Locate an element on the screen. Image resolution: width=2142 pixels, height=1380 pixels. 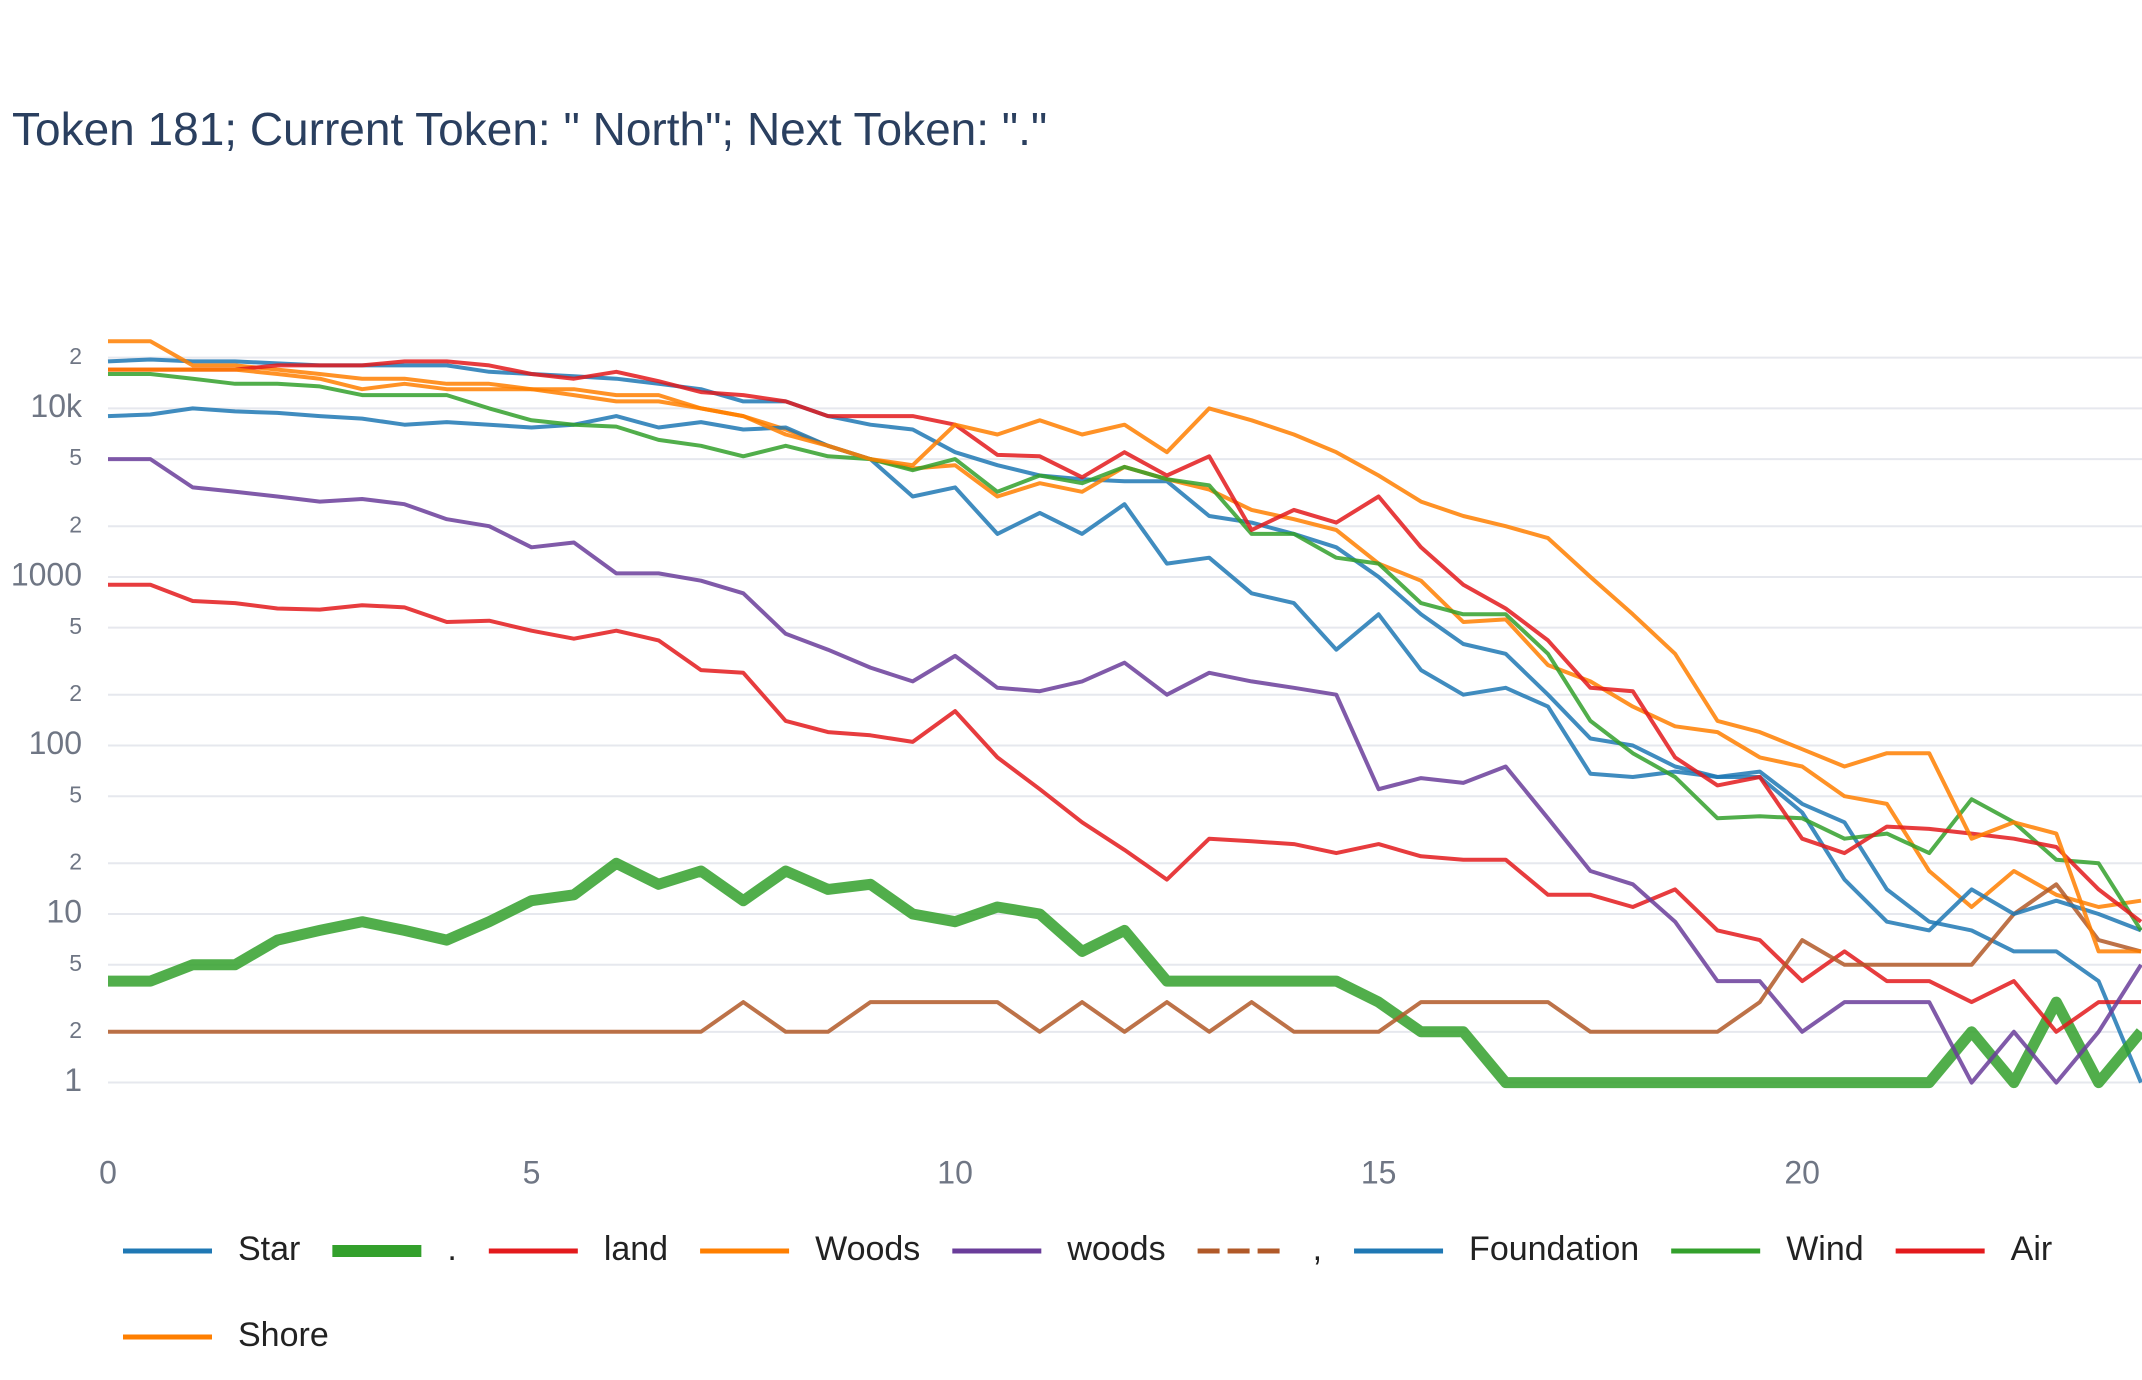
legend-item: Woods is located at coordinates (810, 1249).